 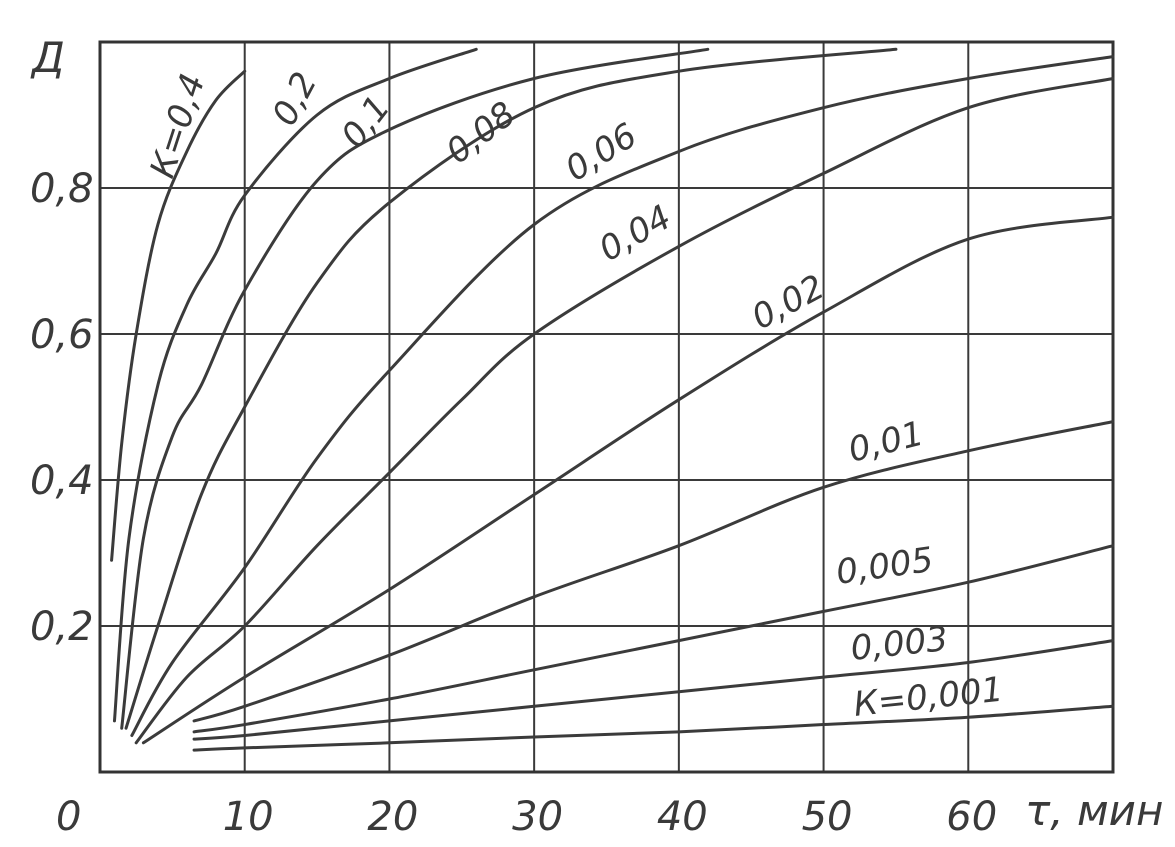 I want to click on y-tick-label: 0,2, so click(x=62, y=627).